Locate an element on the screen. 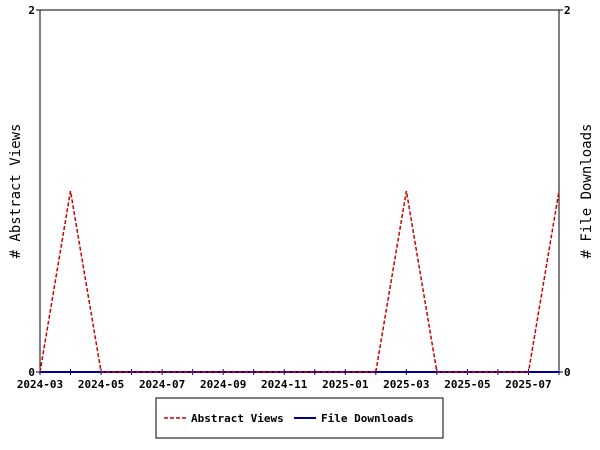 This screenshot has height=450, width=600. x-tick-label-2024-05: 2024-05 is located at coordinates (101, 384).